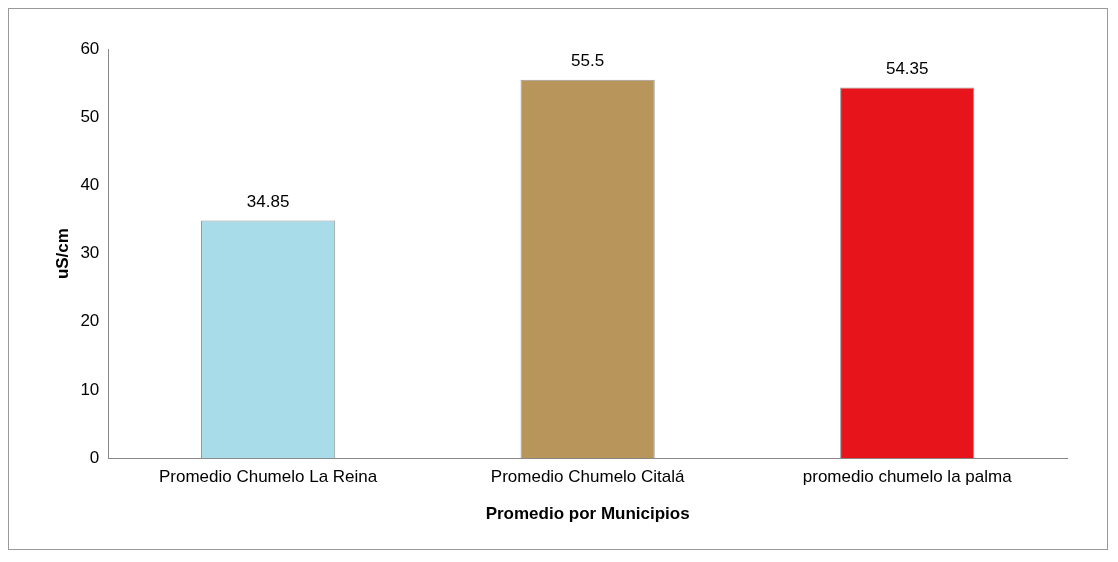  What do you see at coordinates (90, 389) in the screenshot?
I see `y-tick-label: 10` at bounding box center [90, 389].